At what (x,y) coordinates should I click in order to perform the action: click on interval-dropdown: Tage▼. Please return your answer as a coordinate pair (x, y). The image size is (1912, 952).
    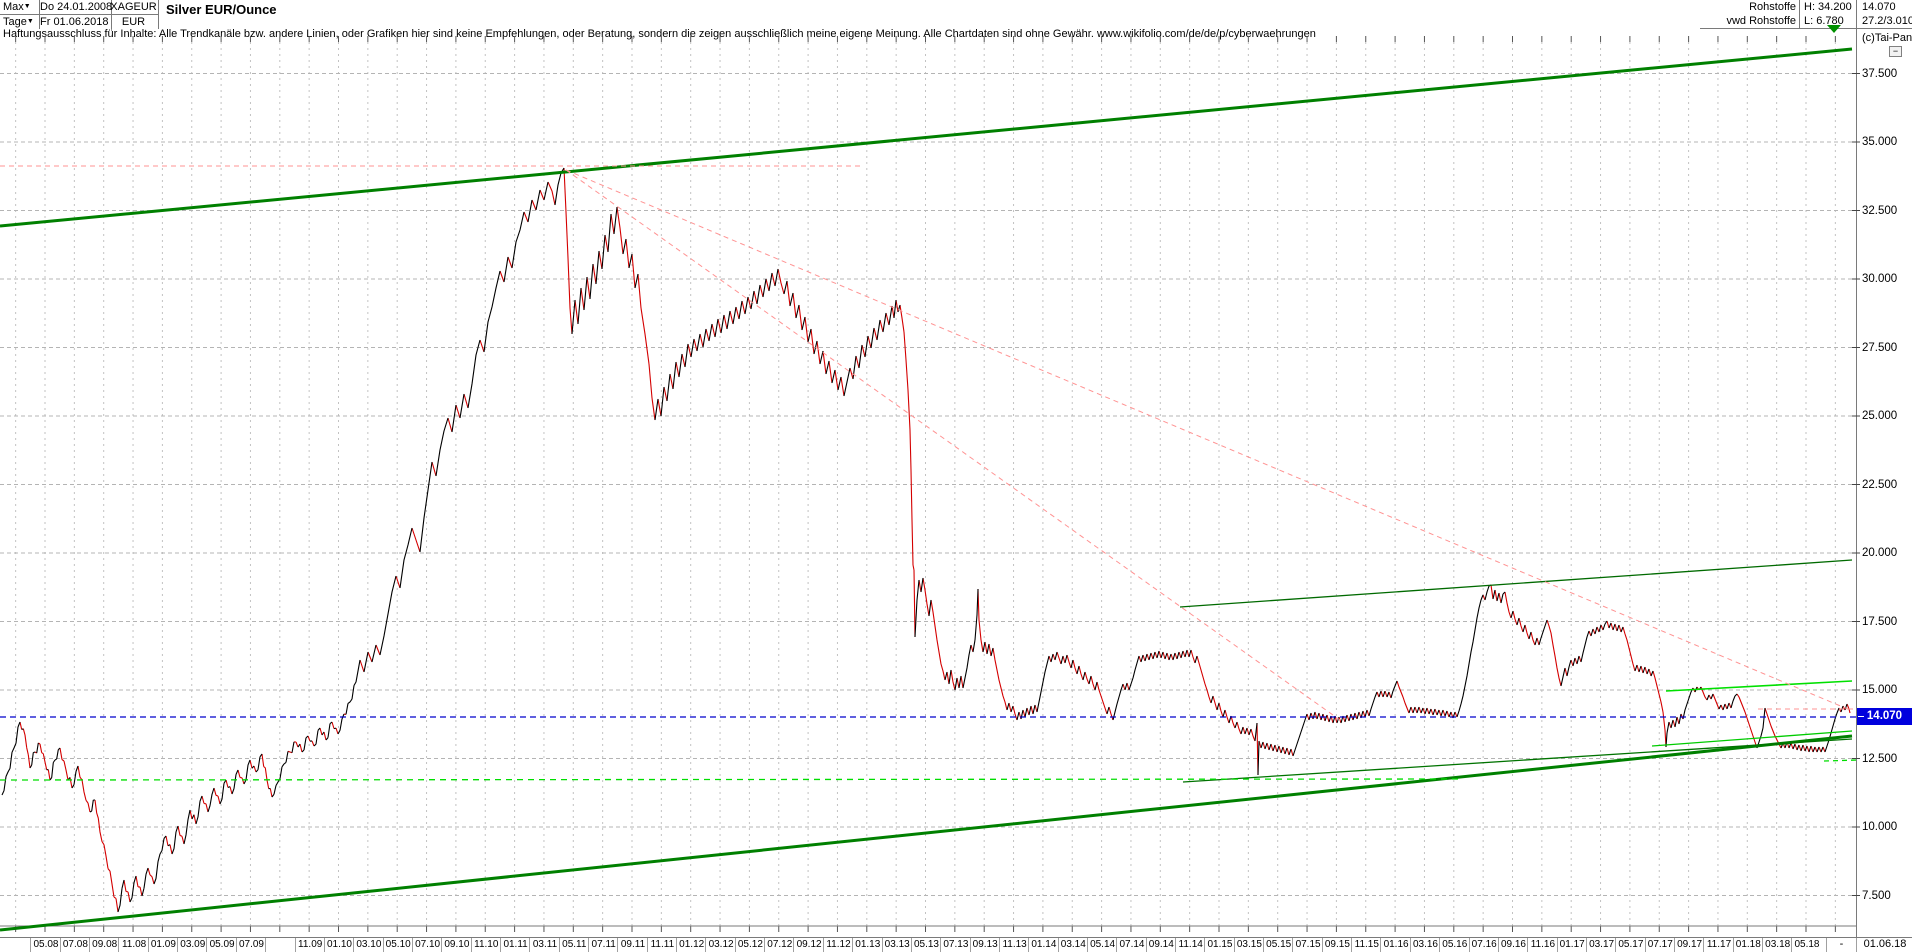
    Looking at the image, I should click on (20, 21).